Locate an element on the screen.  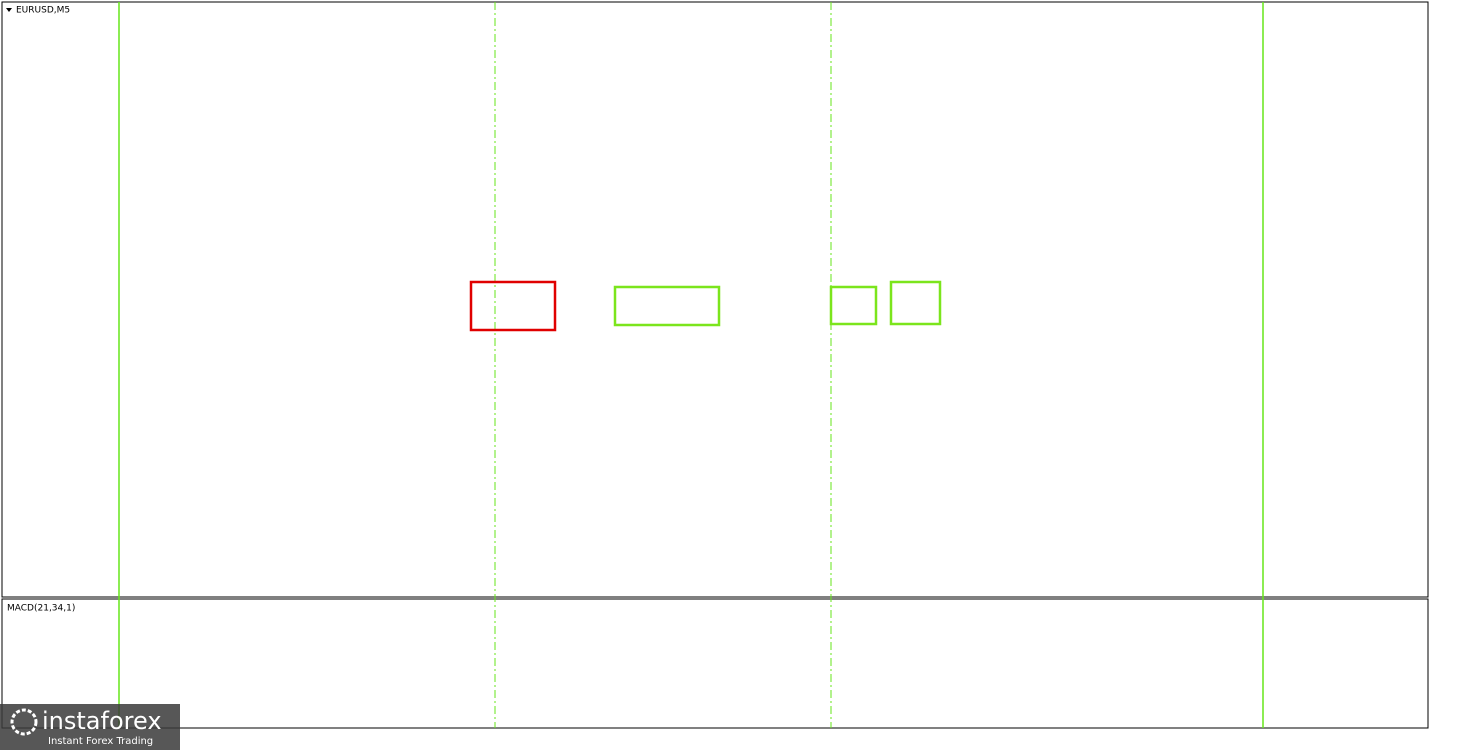
logo-tagline: Instant Forex Trading is located at coordinates (100, 741).